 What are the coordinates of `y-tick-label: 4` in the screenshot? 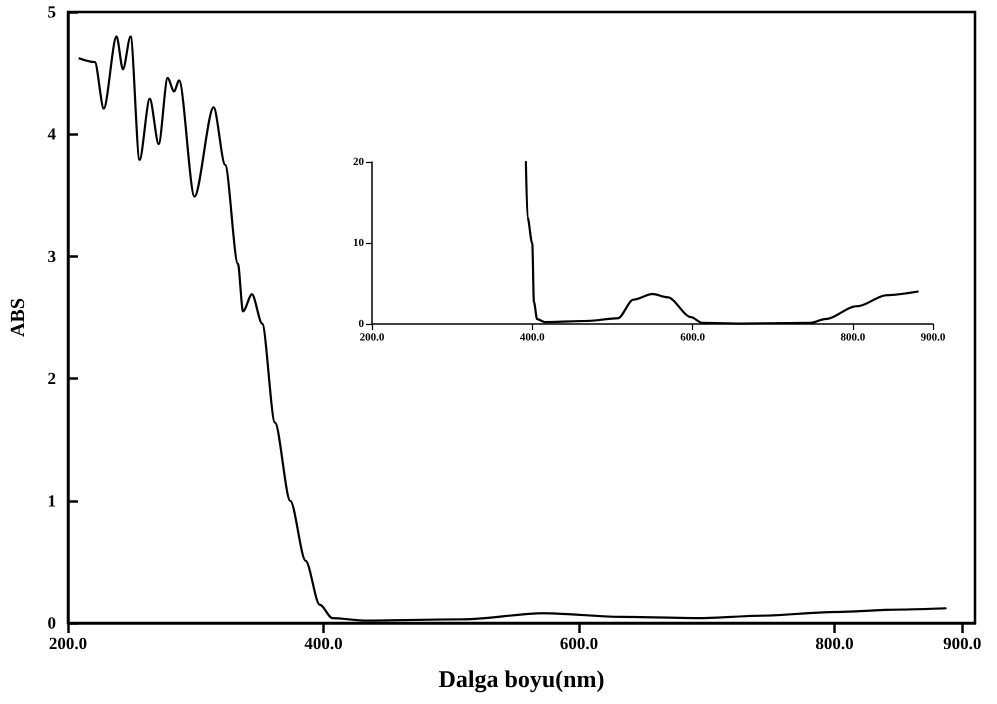 It's located at (52, 134).